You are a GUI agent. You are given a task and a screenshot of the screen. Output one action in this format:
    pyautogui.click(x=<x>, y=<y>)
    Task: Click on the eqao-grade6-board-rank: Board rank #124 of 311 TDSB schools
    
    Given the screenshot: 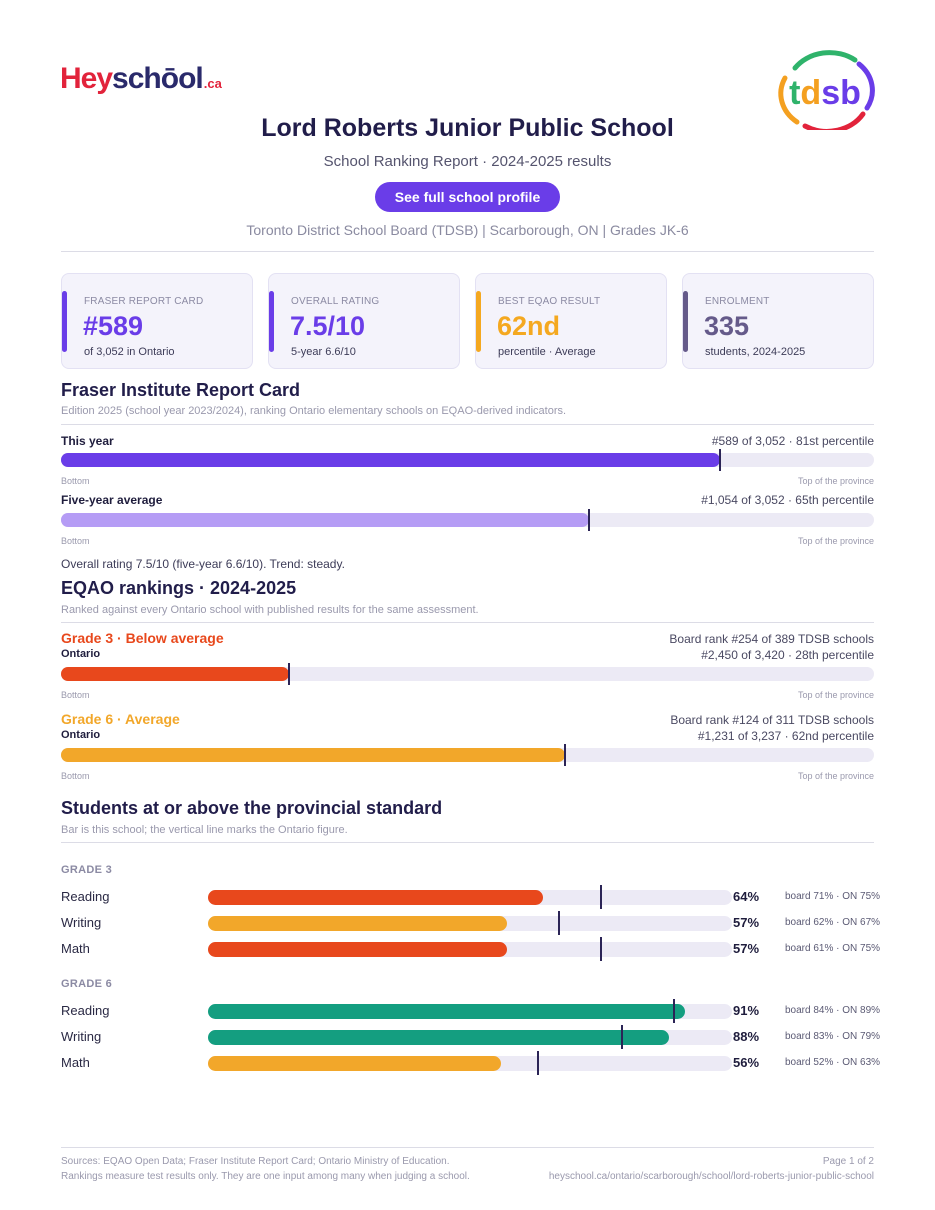 What is the action you would take?
    pyautogui.click(x=772, y=720)
    